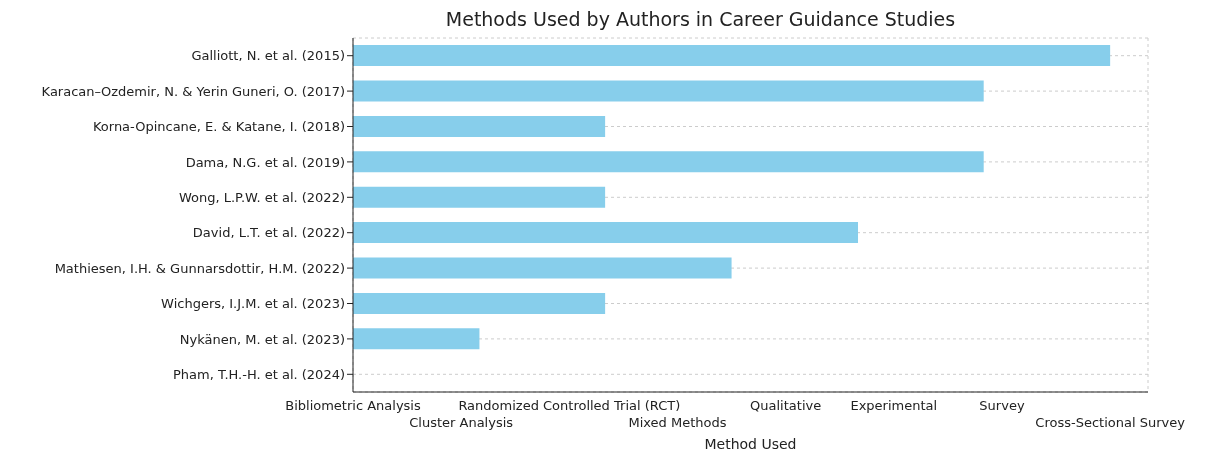 This screenshot has height=469, width=1216. What do you see at coordinates (700, 20) in the screenshot?
I see `chart-title: Methods Used by Authors in Career Guidance Studies` at bounding box center [700, 20].